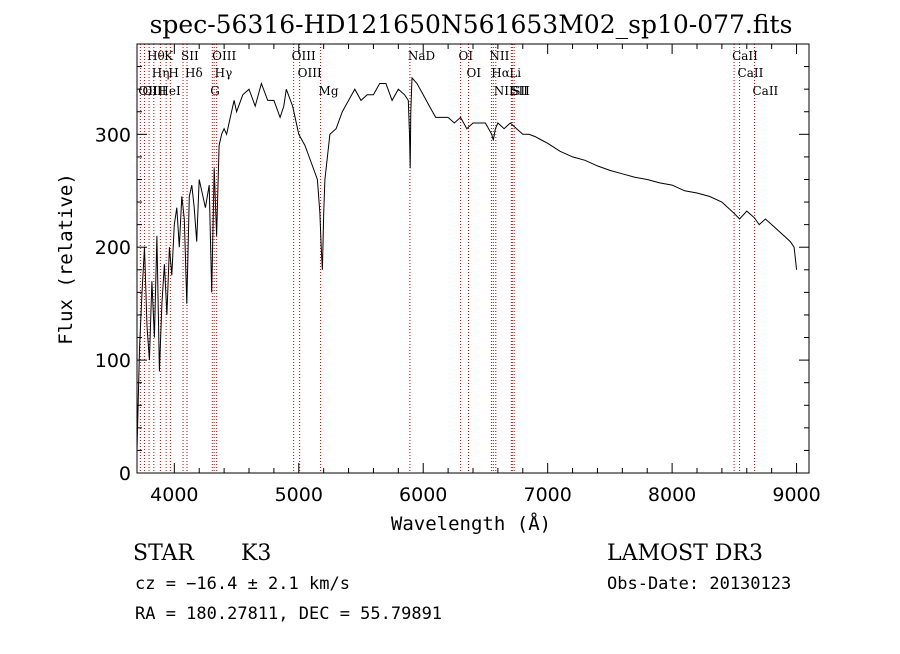 This screenshot has height=654, width=900. Describe the element at coordinates (161, 73) in the screenshot. I see `line-marker-label: Hη` at that location.